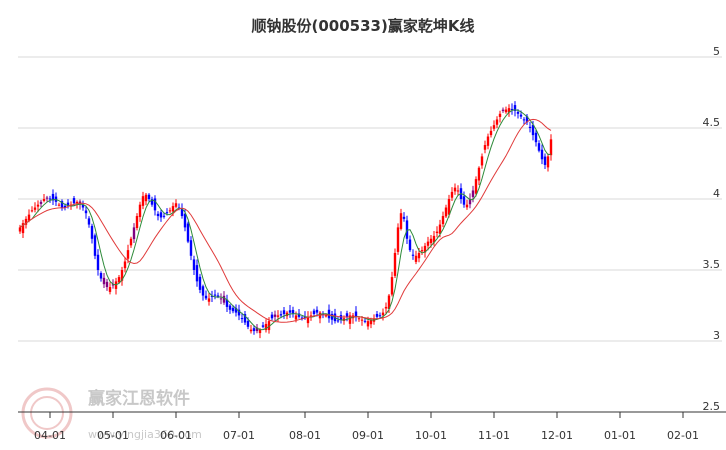  I want to click on x-tick-label: 06-01, so click(176, 435).